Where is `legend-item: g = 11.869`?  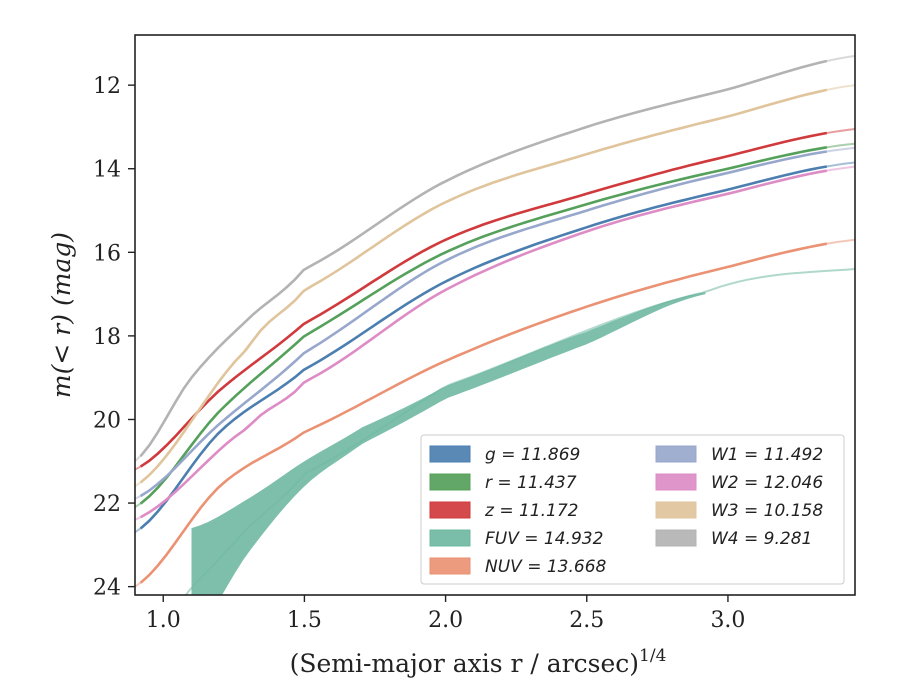 legend-item: g = 11.869 is located at coordinates (504, 455).